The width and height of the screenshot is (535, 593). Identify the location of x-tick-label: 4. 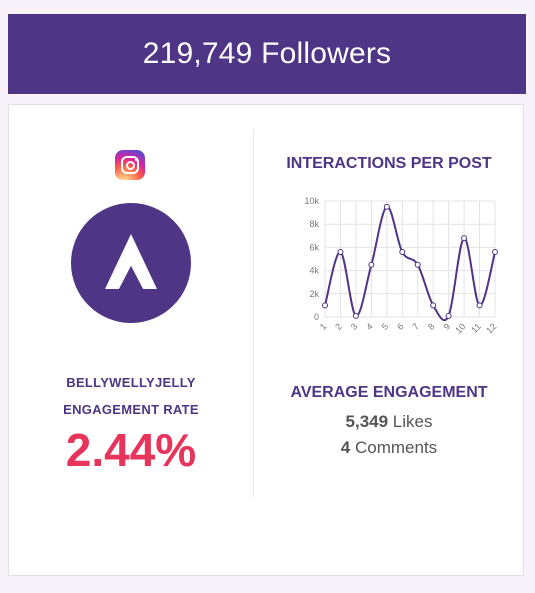
(369, 326).